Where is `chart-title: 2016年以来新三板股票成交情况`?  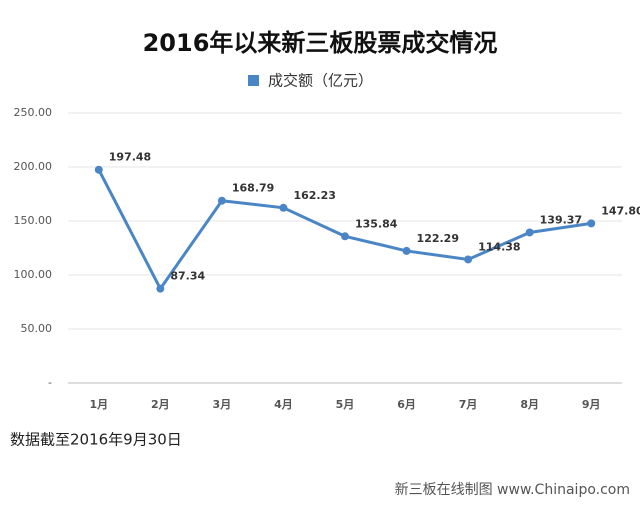
chart-title: 2016年以来新三板股票成交情况 is located at coordinates (320, 43).